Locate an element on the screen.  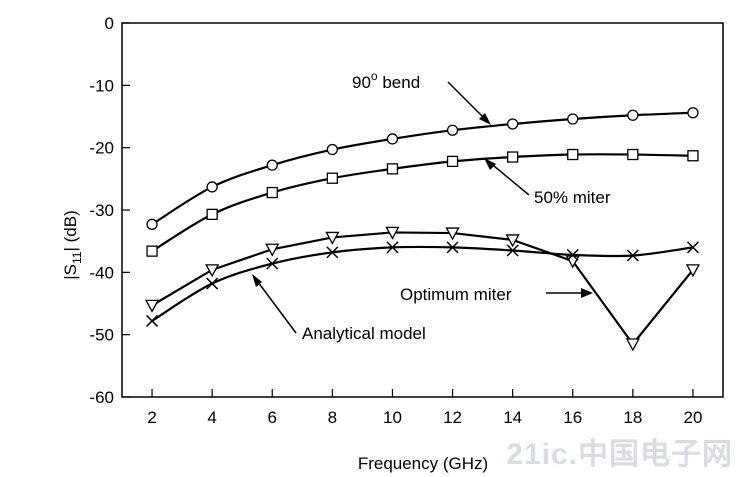
annotation-90-bend: 90o bend is located at coordinates (421, 97).